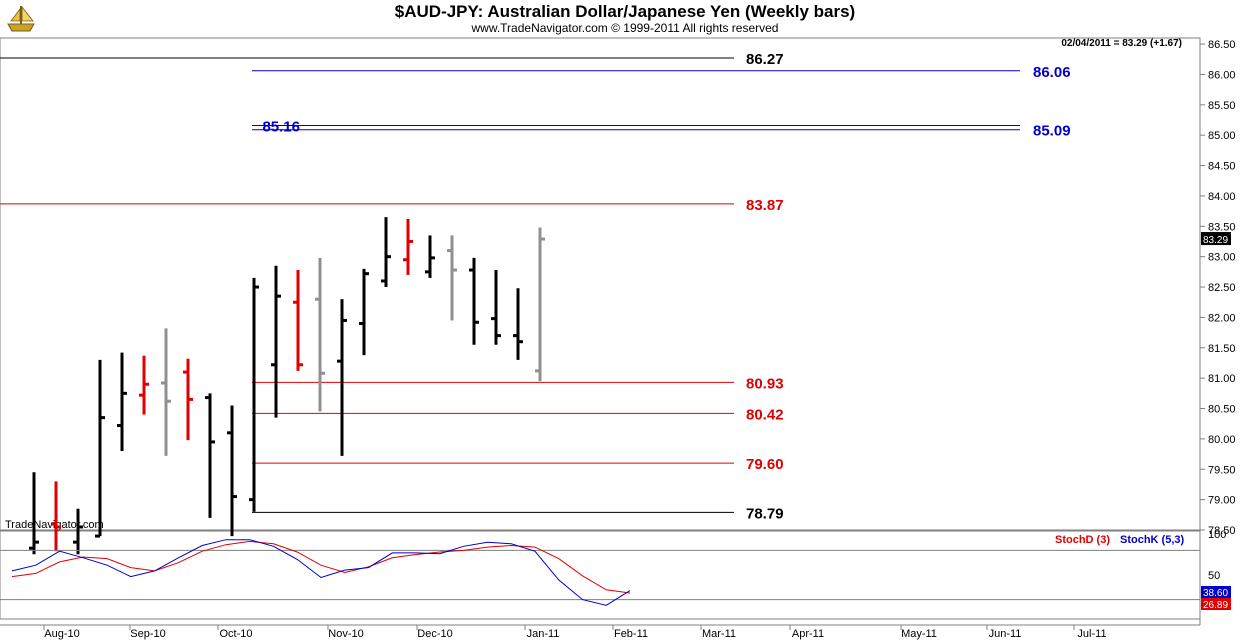 This screenshot has height=643, width=1250. I want to click on price-axis-label: 83.50, so click(1222, 227).